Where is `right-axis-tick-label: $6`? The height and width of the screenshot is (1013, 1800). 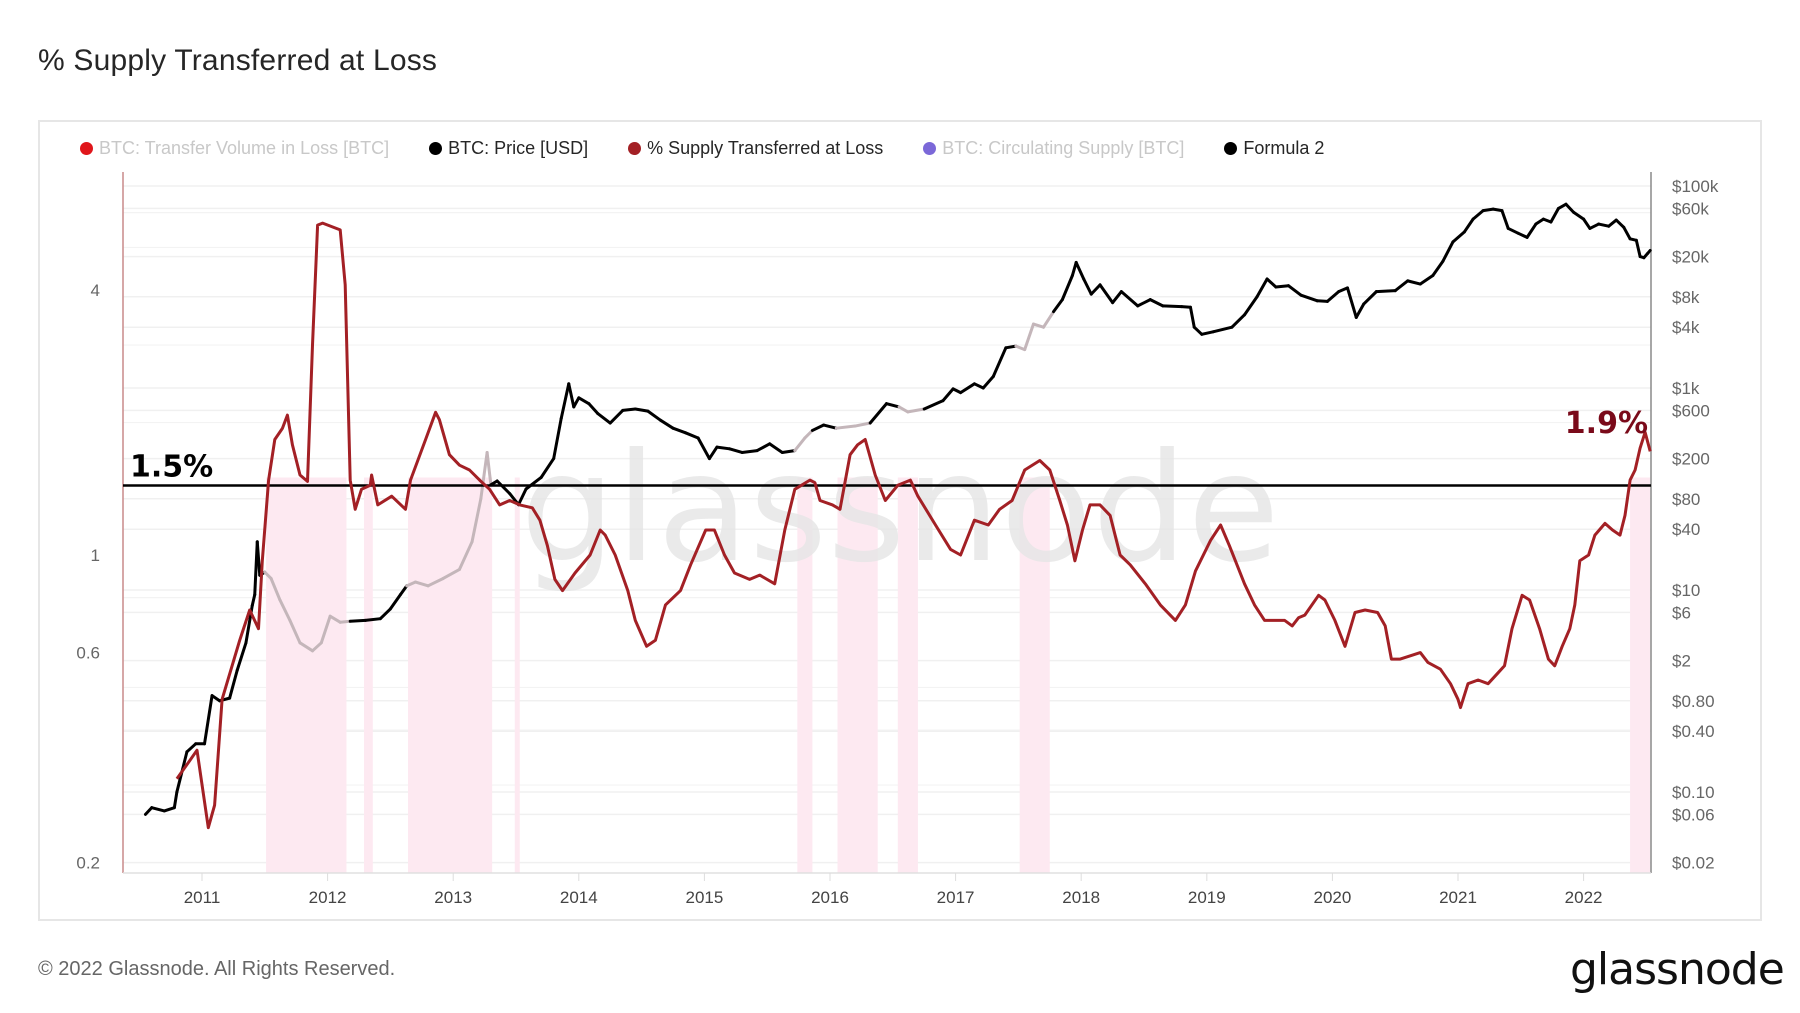
right-axis-tick-label: $6 is located at coordinates (1681, 612).